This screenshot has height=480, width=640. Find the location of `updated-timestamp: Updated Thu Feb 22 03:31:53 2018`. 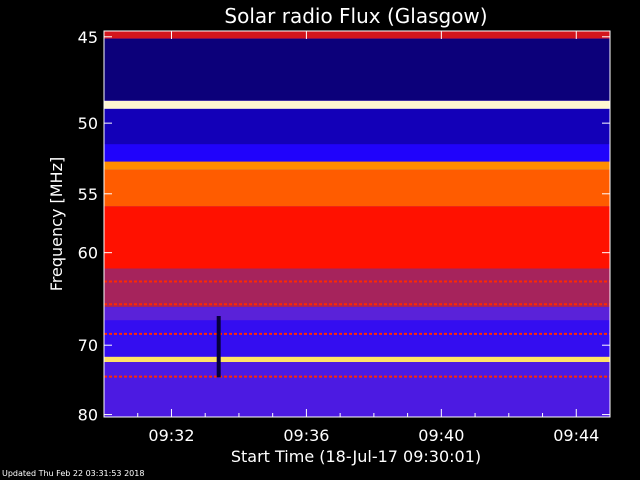

updated-timestamp: Updated Thu Feb 22 03:31:53 2018 is located at coordinates (73, 473).